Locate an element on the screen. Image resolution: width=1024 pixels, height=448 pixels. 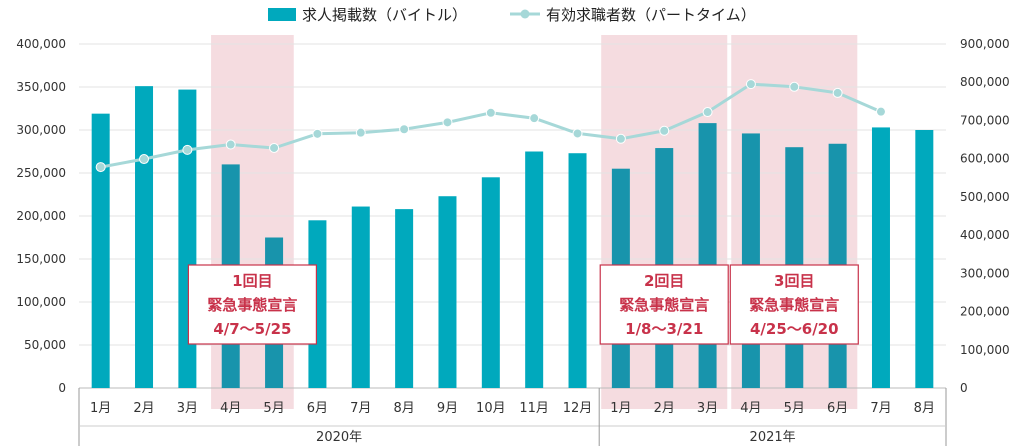
right-tick-label: 600,000 is located at coordinates (985, 159).